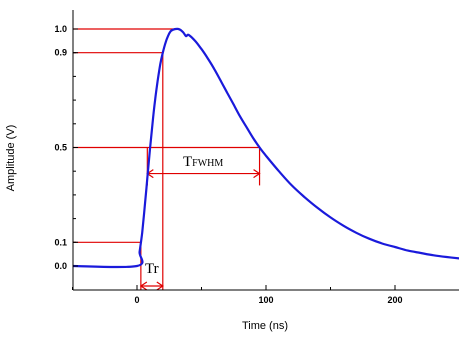 The width and height of the screenshot is (459, 339). I want to click on x-axis-label: Time (ns), so click(265, 326).